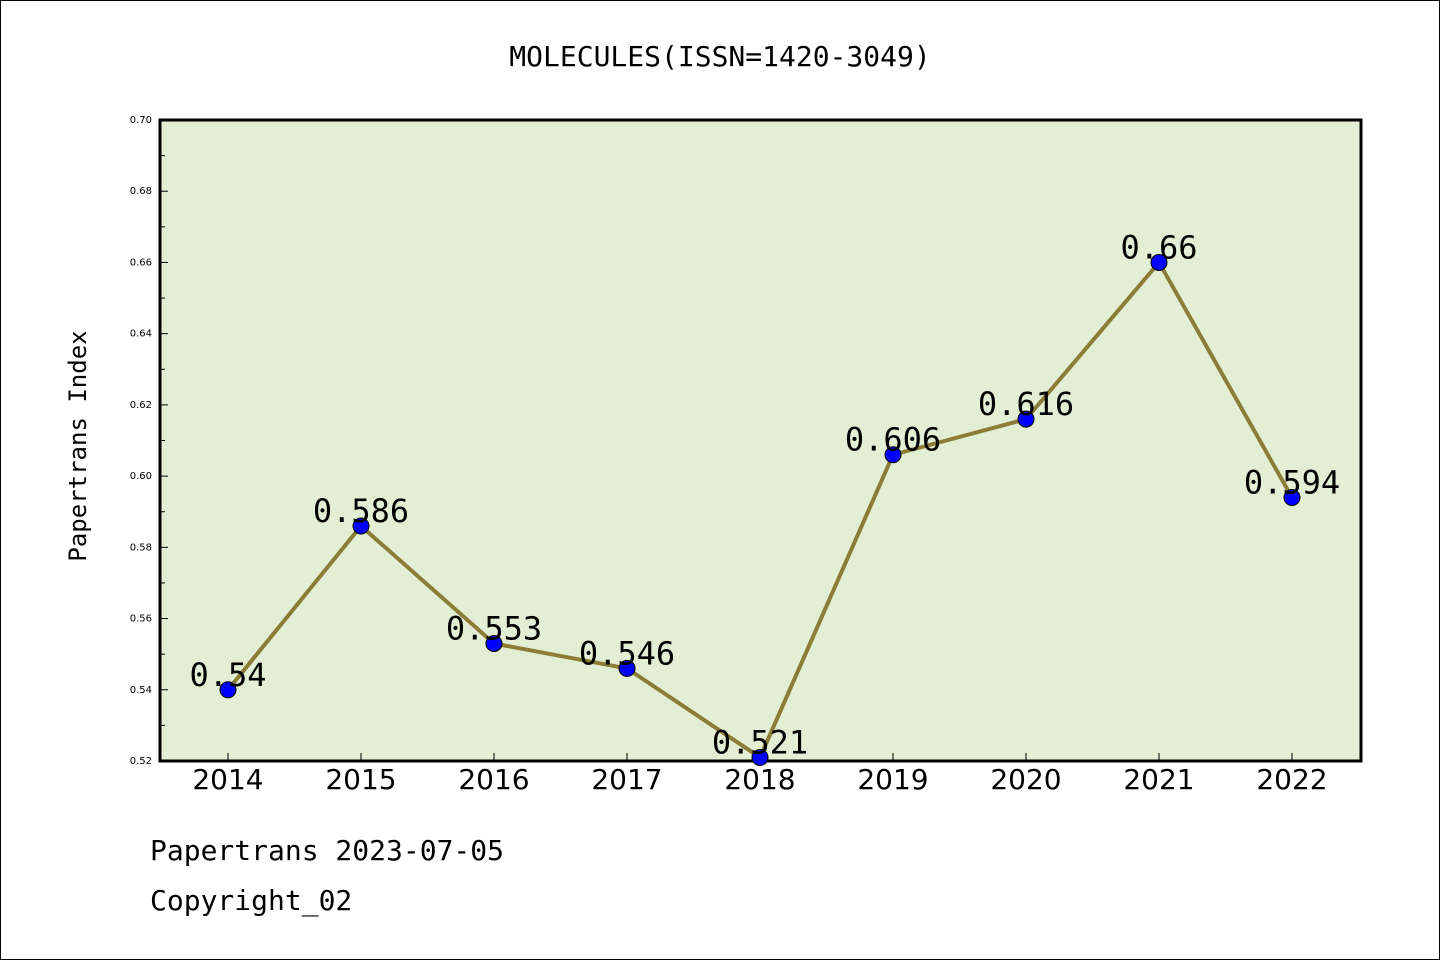 Image resolution: width=1440 pixels, height=960 pixels. I want to click on x-tick-label: 2016, so click(493, 779).